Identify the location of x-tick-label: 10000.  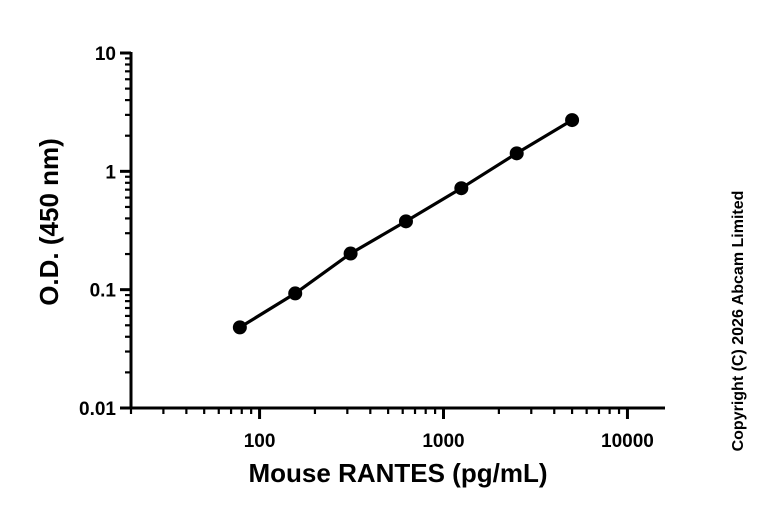
(627, 441).